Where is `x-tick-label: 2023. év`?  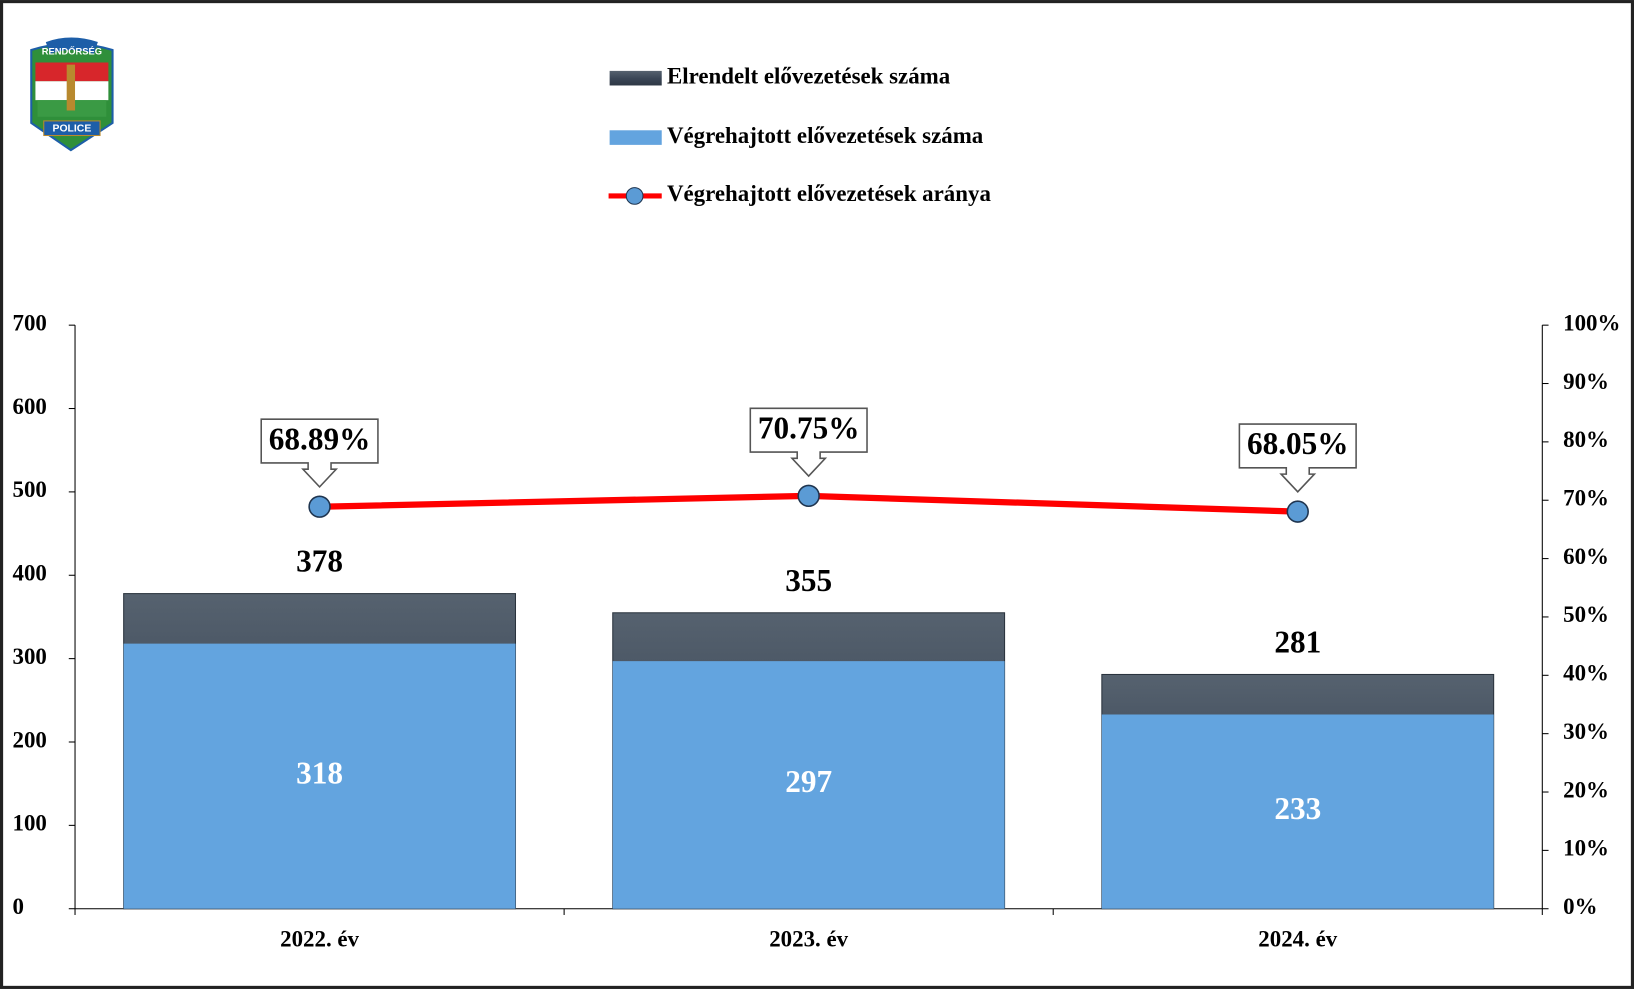
x-tick-label: 2023. év is located at coordinates (808, 938).